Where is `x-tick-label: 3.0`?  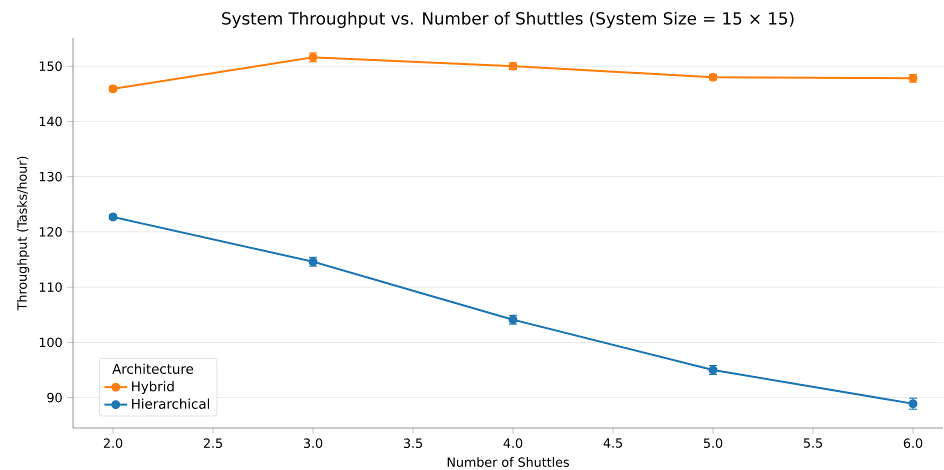
x-tick-label: 3.0 is located at coordinates (313, 443).